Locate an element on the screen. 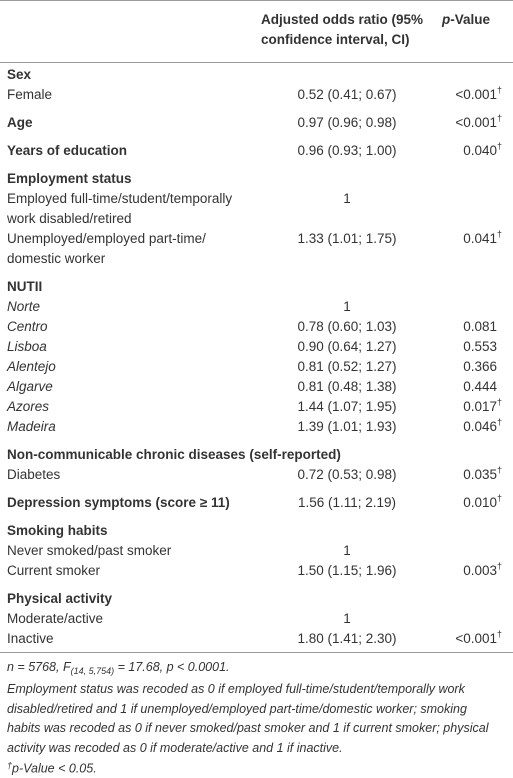 This screenshot has width=513, height=778. p-value: 0.046 † is located at coordinates (482, 426).